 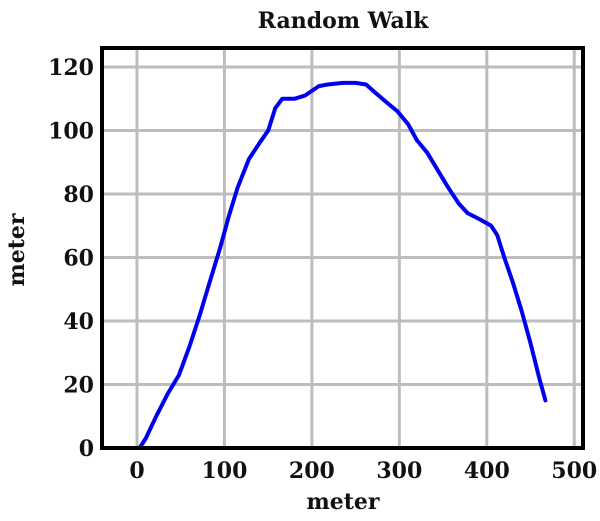 I want to click on y-axis-label: meter, so click(x=17, y=249).